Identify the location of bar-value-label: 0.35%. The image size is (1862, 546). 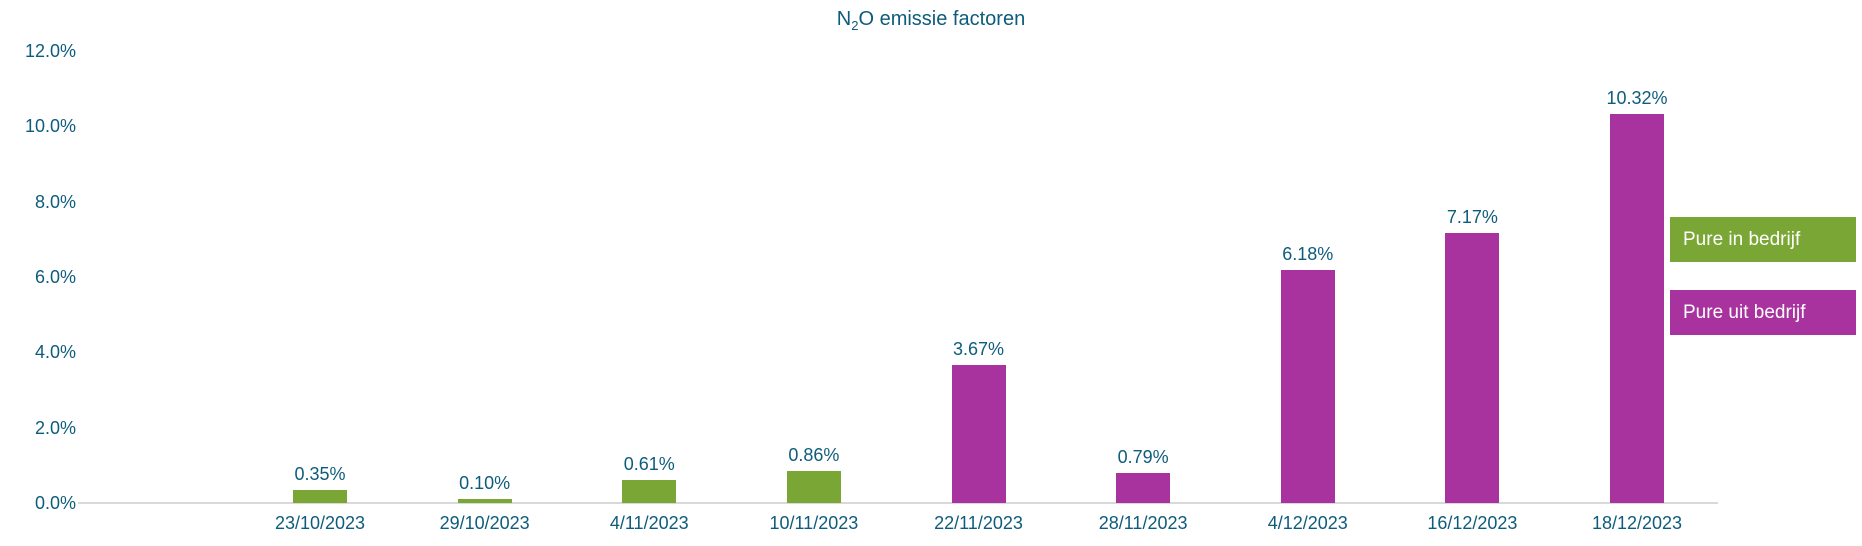
(320, 473).